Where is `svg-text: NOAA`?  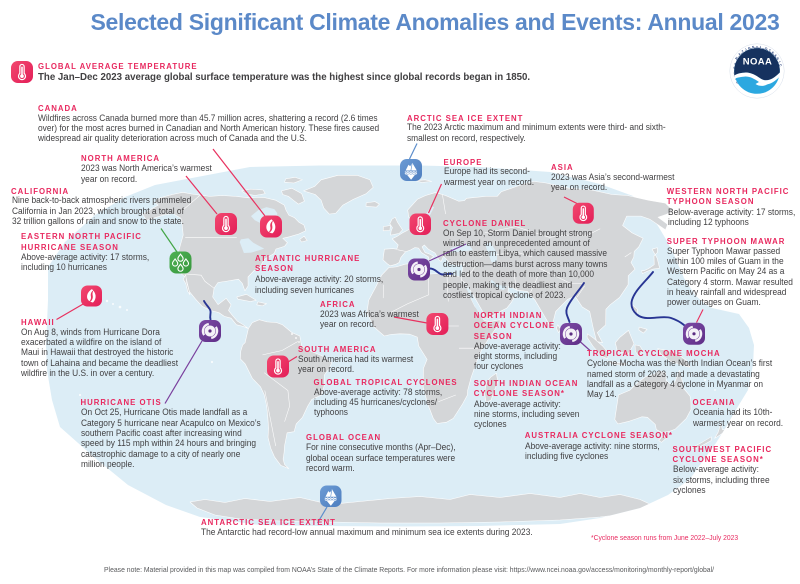 svg-text: NOAA is located at coordinates (758, 62).